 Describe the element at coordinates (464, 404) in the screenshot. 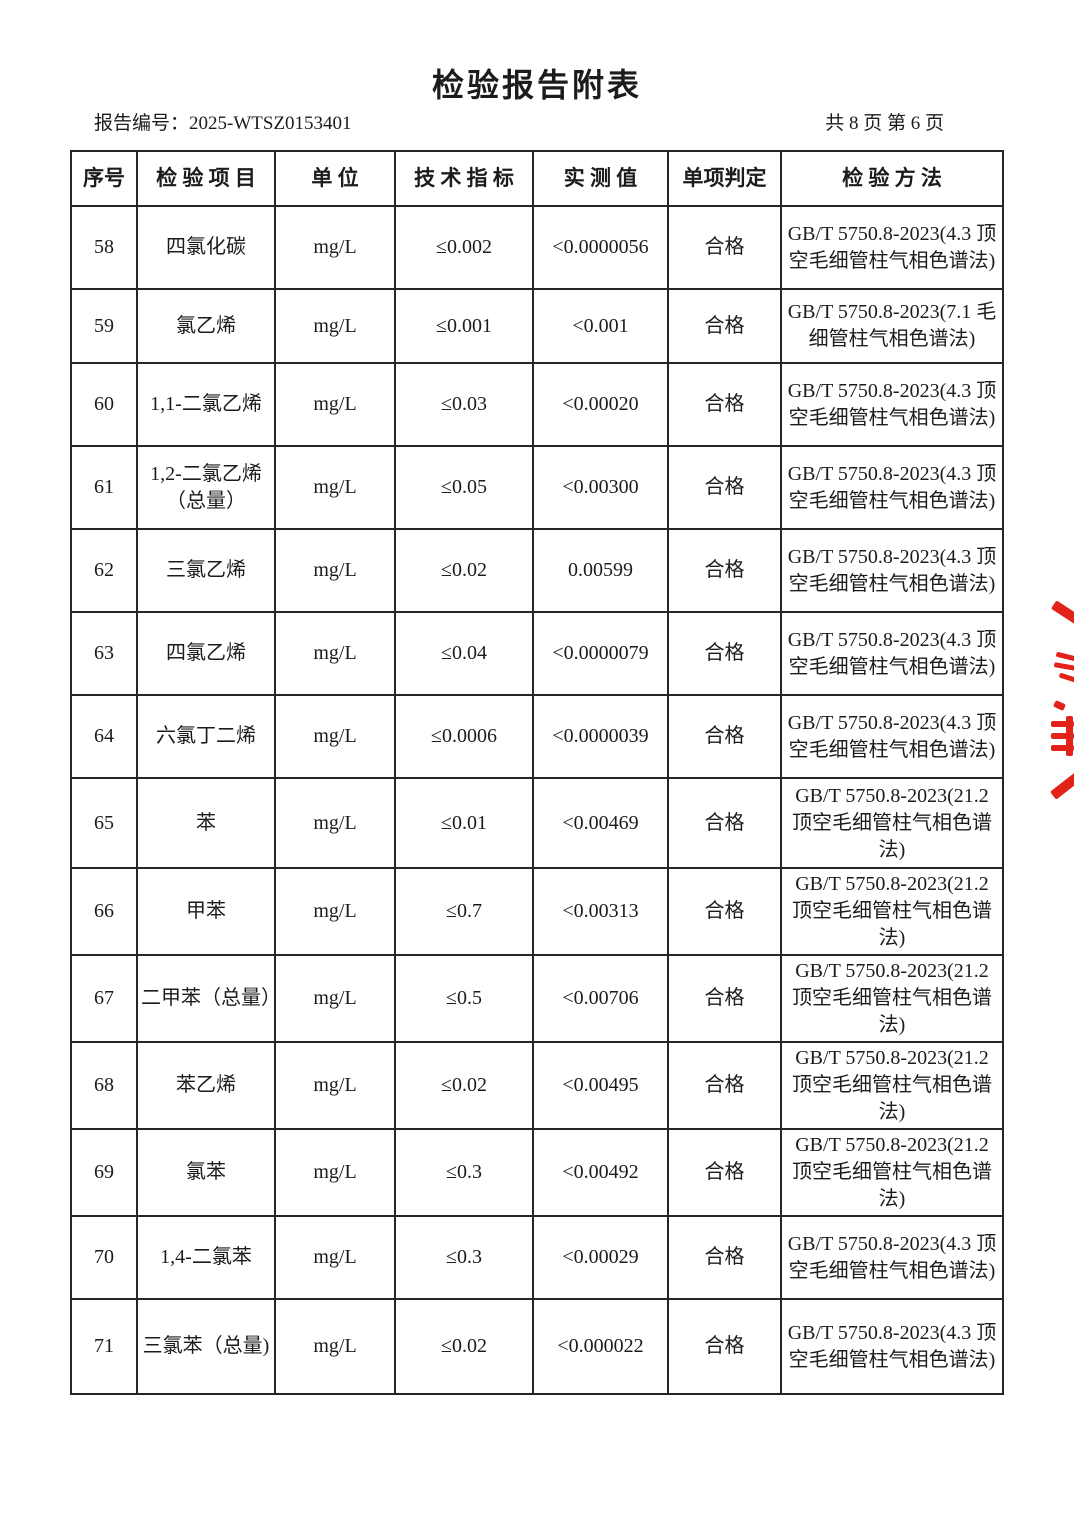

I see `cell-limit: ≤0.03` at that location.